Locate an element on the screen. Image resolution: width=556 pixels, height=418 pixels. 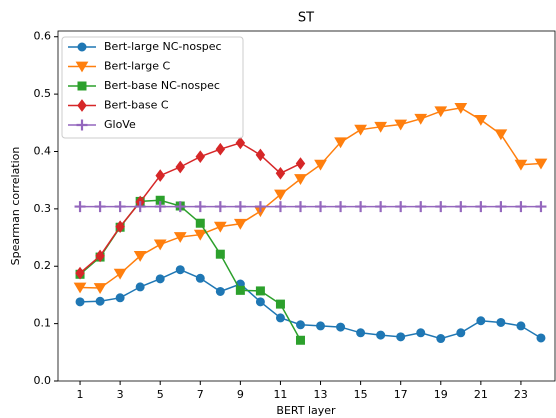
legend-label: Bert-large NC-nospec is located at coordinates (163, 46).